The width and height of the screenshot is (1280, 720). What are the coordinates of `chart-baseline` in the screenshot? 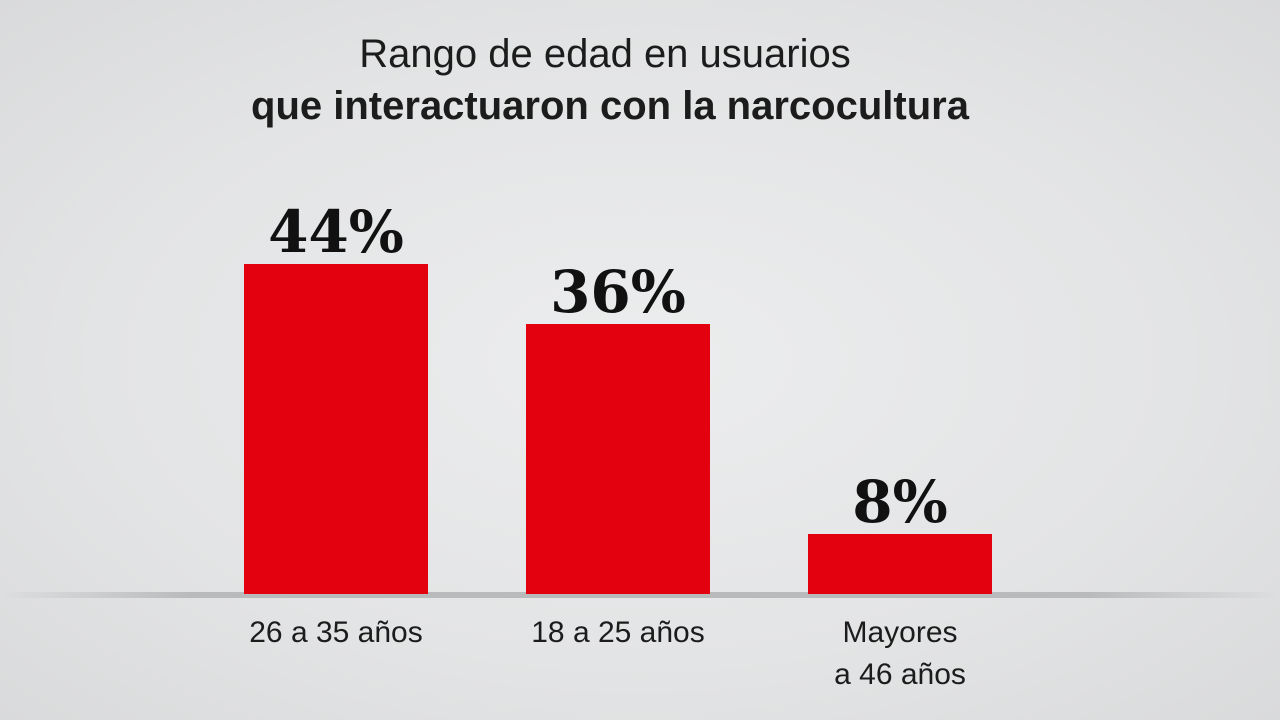 It's located at (640, 595).